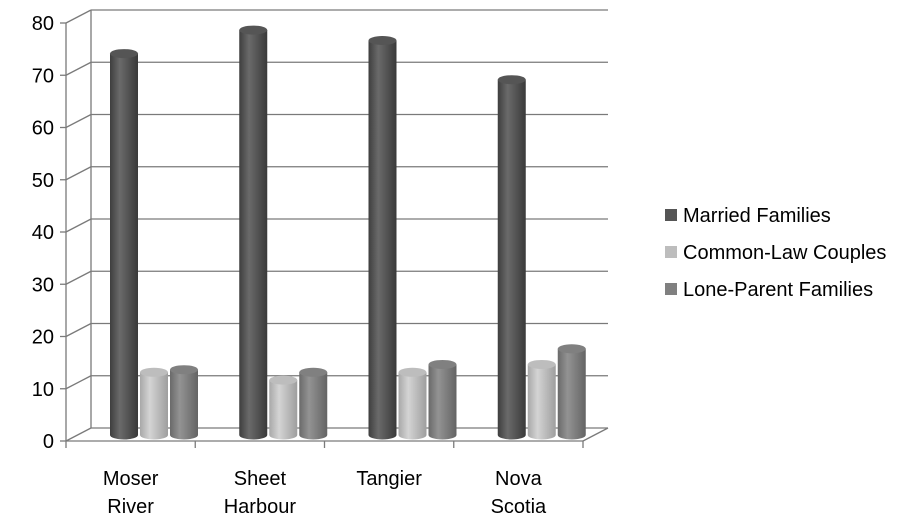 This screenshot has width=923, height=530. Describe the element at coordinates (43, 338) in the screenshot. I see `y-tick-label: 20` at that location.